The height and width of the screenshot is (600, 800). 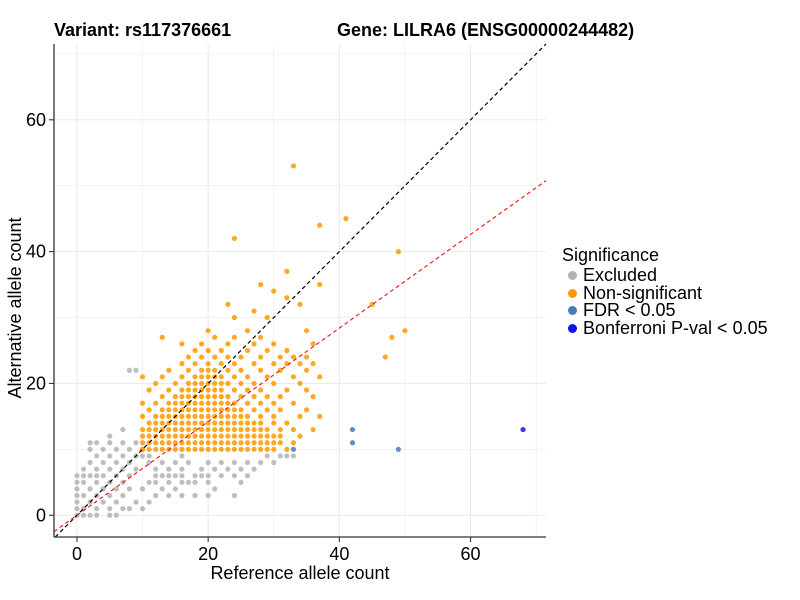 I want to click on legend-key-bonferroni, so click(x=572, y=328).